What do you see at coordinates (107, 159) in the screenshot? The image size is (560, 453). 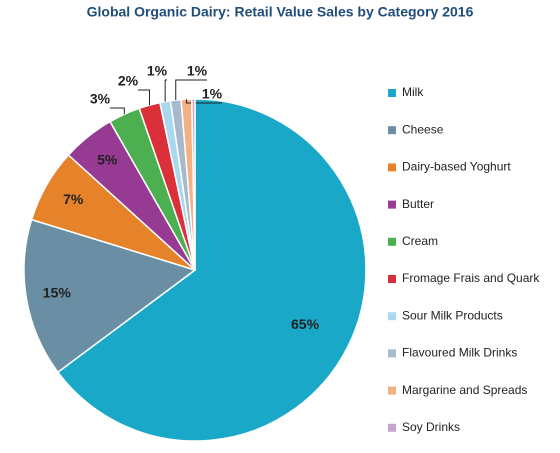 I see `data-label: 5%` at bounding box center [107, 159].